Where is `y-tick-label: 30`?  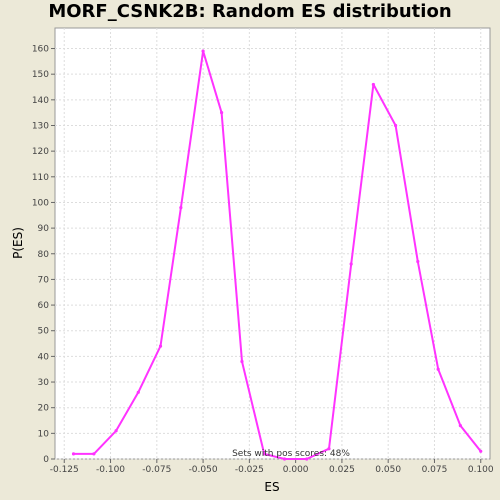 y-tick-label: 30 is located at coordinates (44, 383).